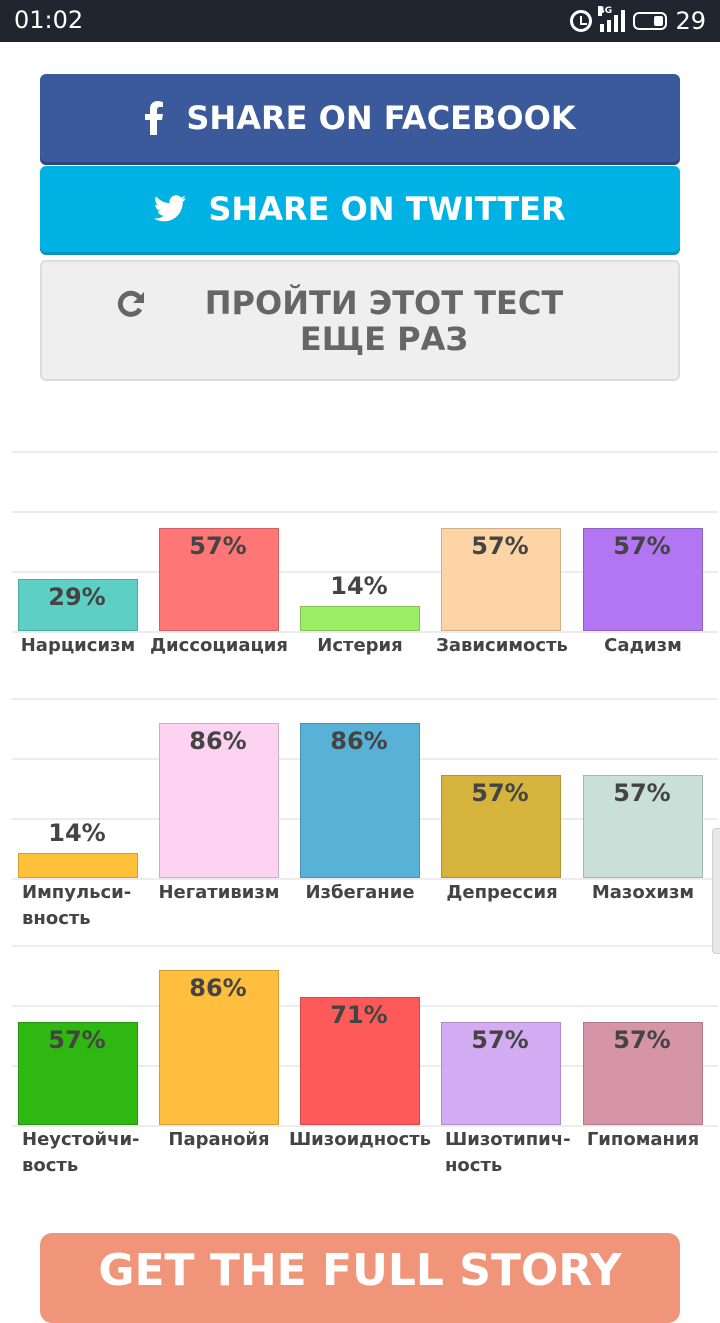 This screenshot has height=1323, width=720. Describe the element at coordinates (384, 320) in the screenshot. I see `retake-test-label: ПРОЙТИ ЭТОТ ТЕСТ ЕЩЕ РАЗ` at that location.